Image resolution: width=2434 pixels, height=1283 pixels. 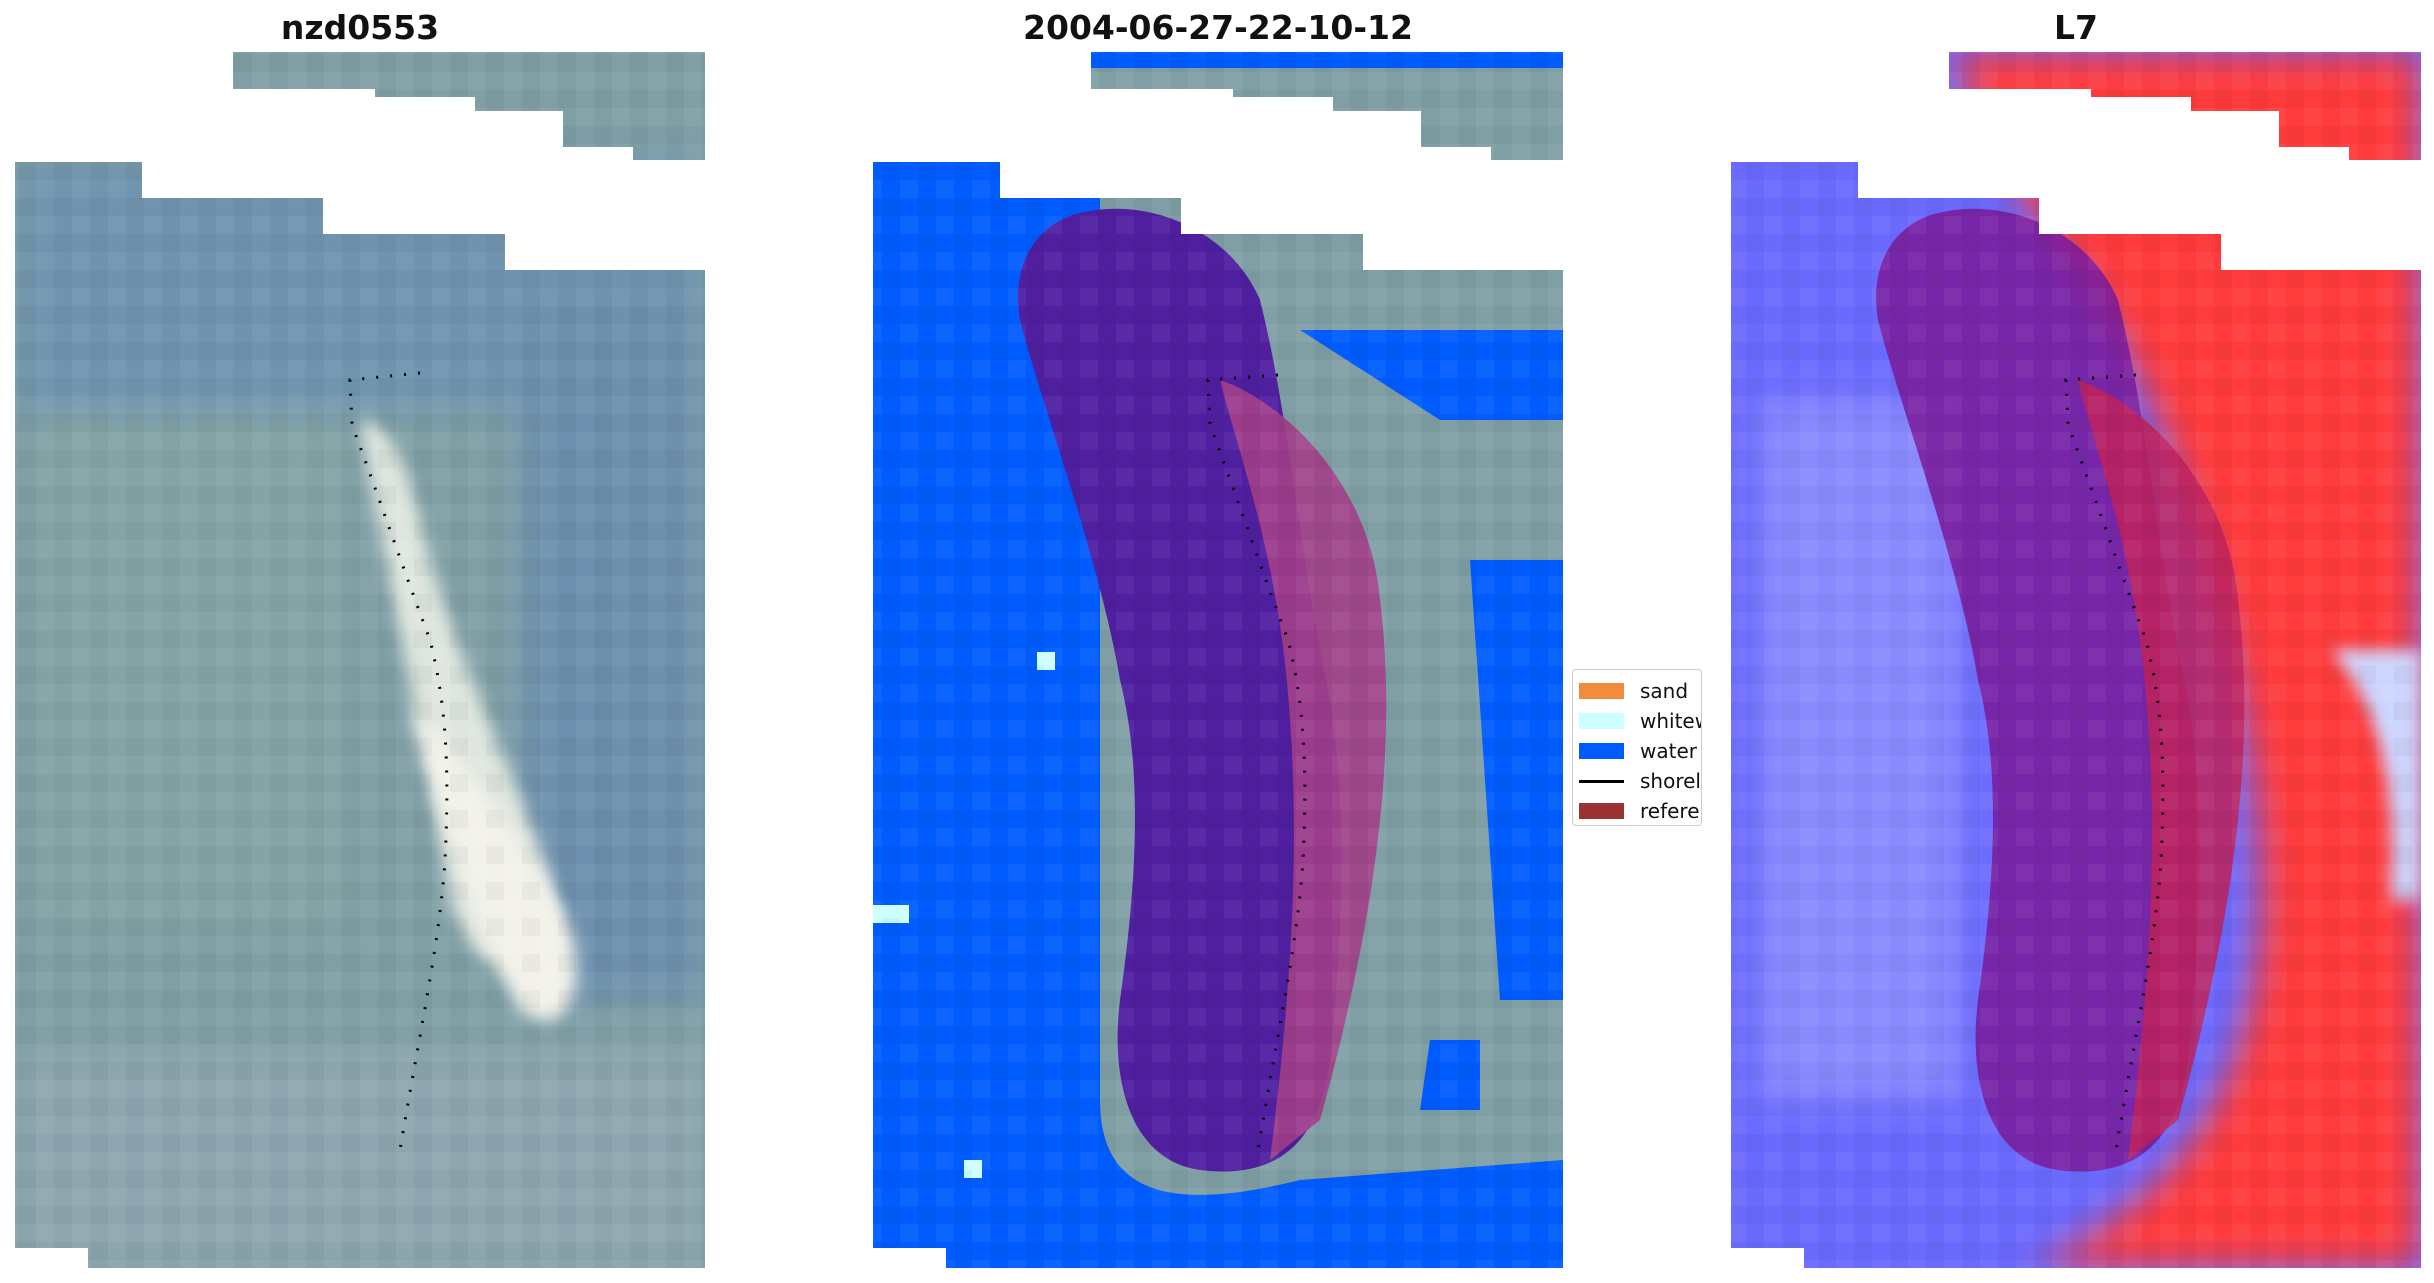 I want to click on panel-title-date: 2004-06-27-22-10-12, so click(x=1218, y=27).